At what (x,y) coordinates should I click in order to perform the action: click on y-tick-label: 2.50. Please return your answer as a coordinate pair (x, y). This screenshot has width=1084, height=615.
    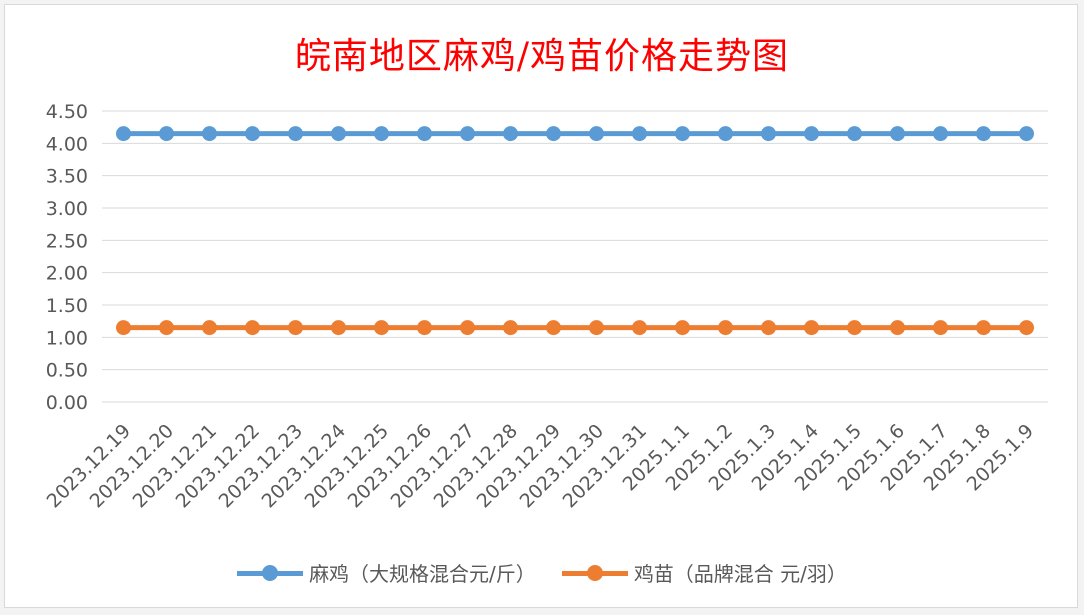
    Looking at the image, I should click on (67, 241).